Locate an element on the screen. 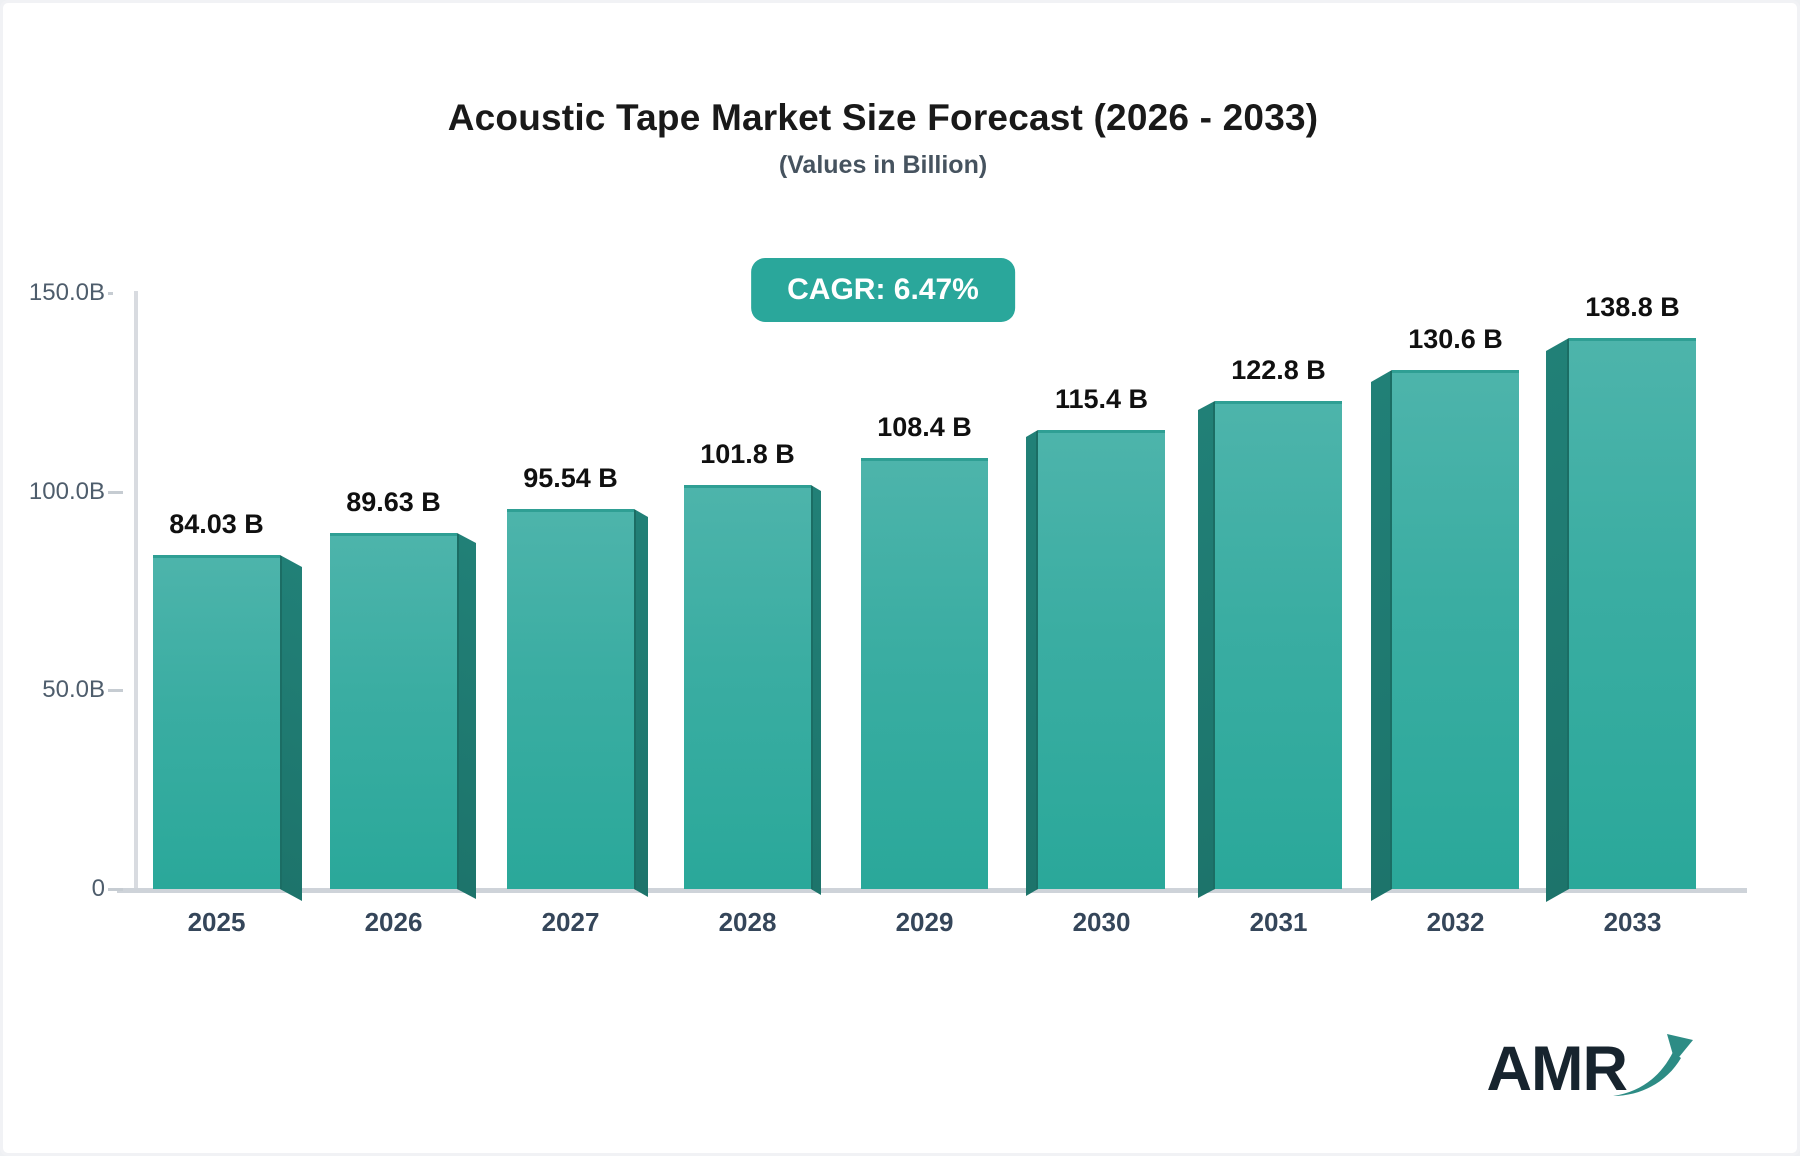  bar-value-label: 84.03 B is located at coordinates (216, 524).